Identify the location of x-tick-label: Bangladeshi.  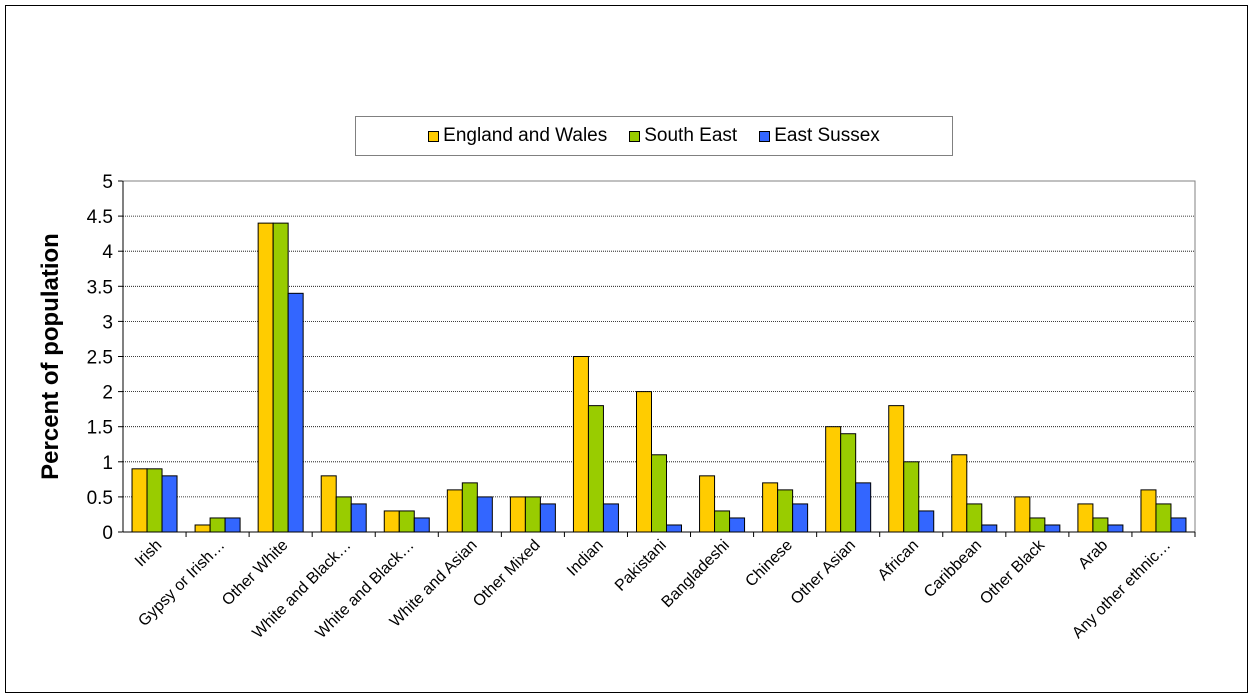
(696, 574).